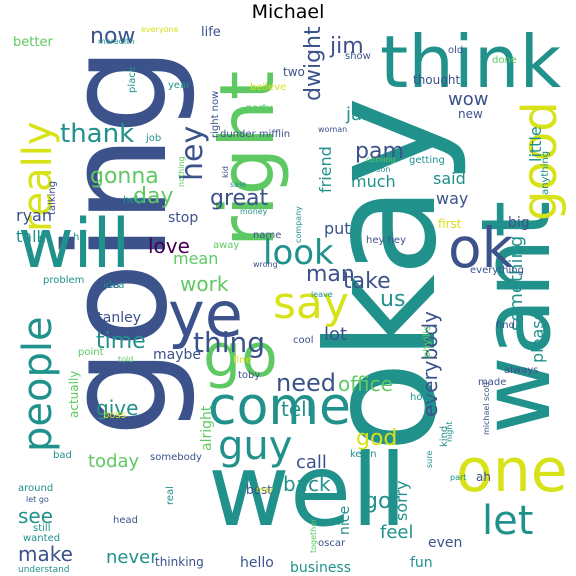 This screenshot has height=576, width=576. I want to click on cloud-word: talk, so click(31, 236).